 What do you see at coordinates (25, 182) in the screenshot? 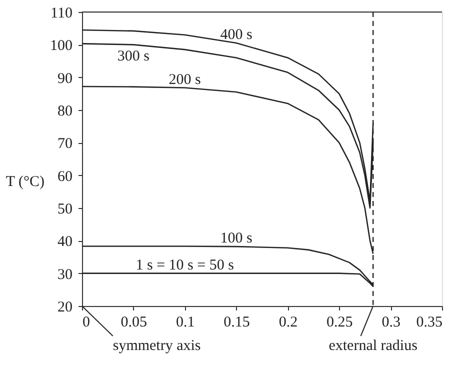
I see `y-axis-title: T (°C)` at bounding box center [25, 182].